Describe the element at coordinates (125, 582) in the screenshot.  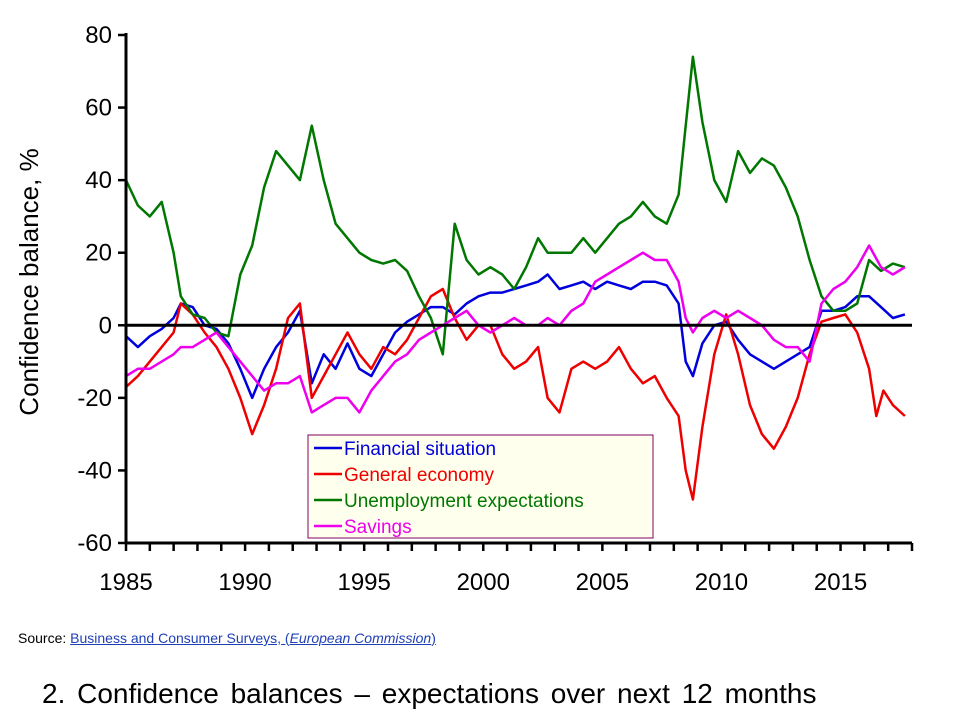
I see `x-tick-label: 1985` at that location.